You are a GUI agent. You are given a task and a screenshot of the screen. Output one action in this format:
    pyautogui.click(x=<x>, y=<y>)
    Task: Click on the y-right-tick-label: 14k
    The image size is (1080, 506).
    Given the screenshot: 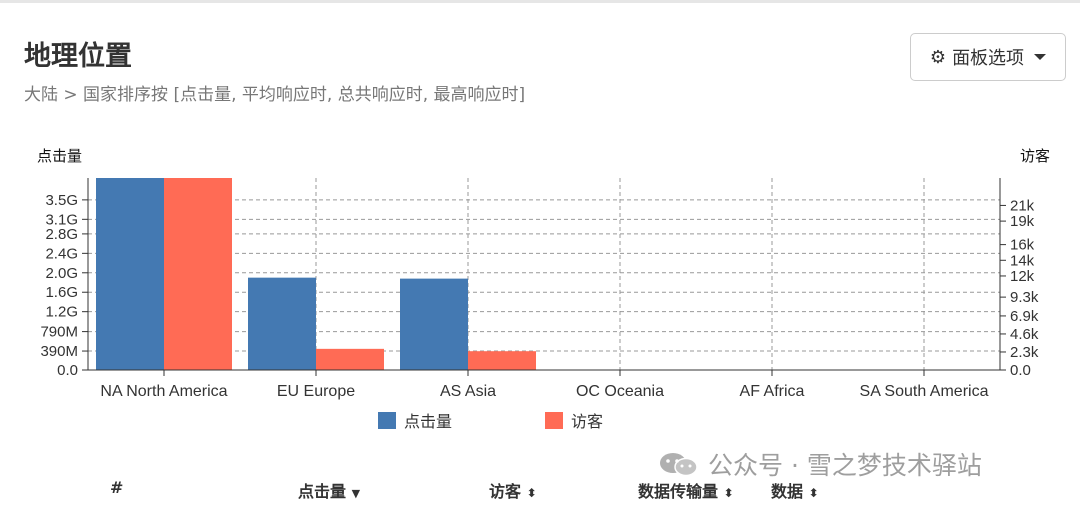 What is the action you would take?
    pyautogui.click(x=1022, y=260)
    